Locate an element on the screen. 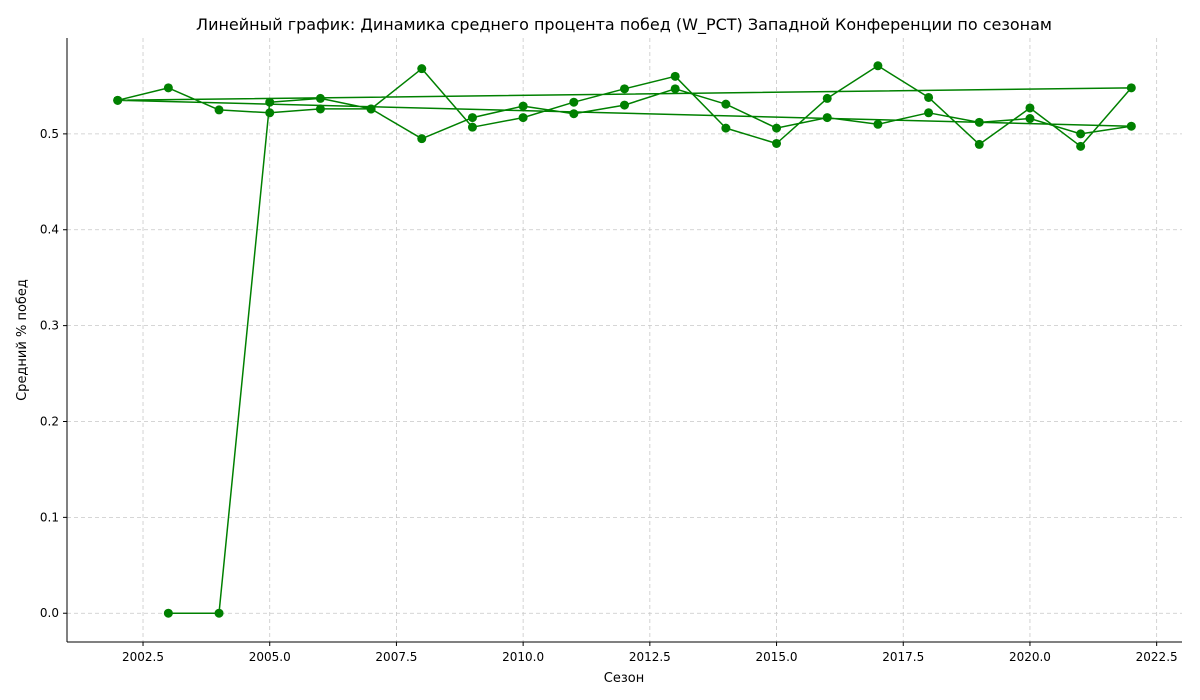  x-axis-label: Сезон is located at coordinates (624, 678).